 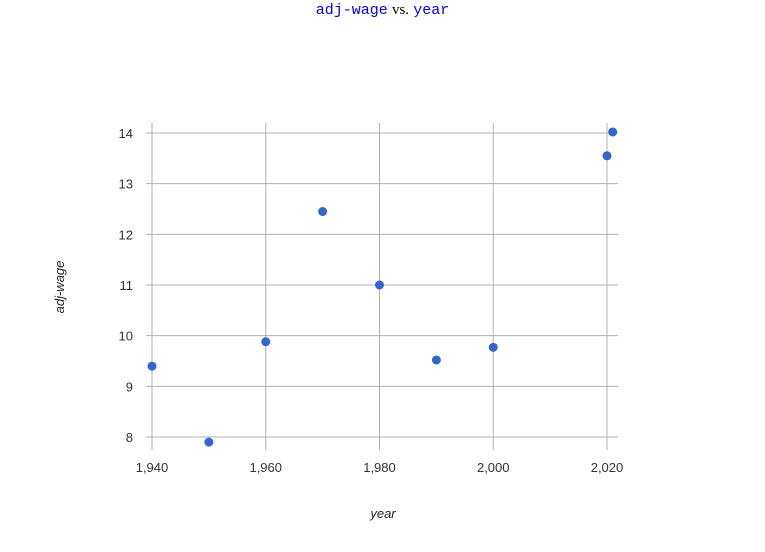 I want to click on x-tick-label: 1,940, so click(x=152, y=467).